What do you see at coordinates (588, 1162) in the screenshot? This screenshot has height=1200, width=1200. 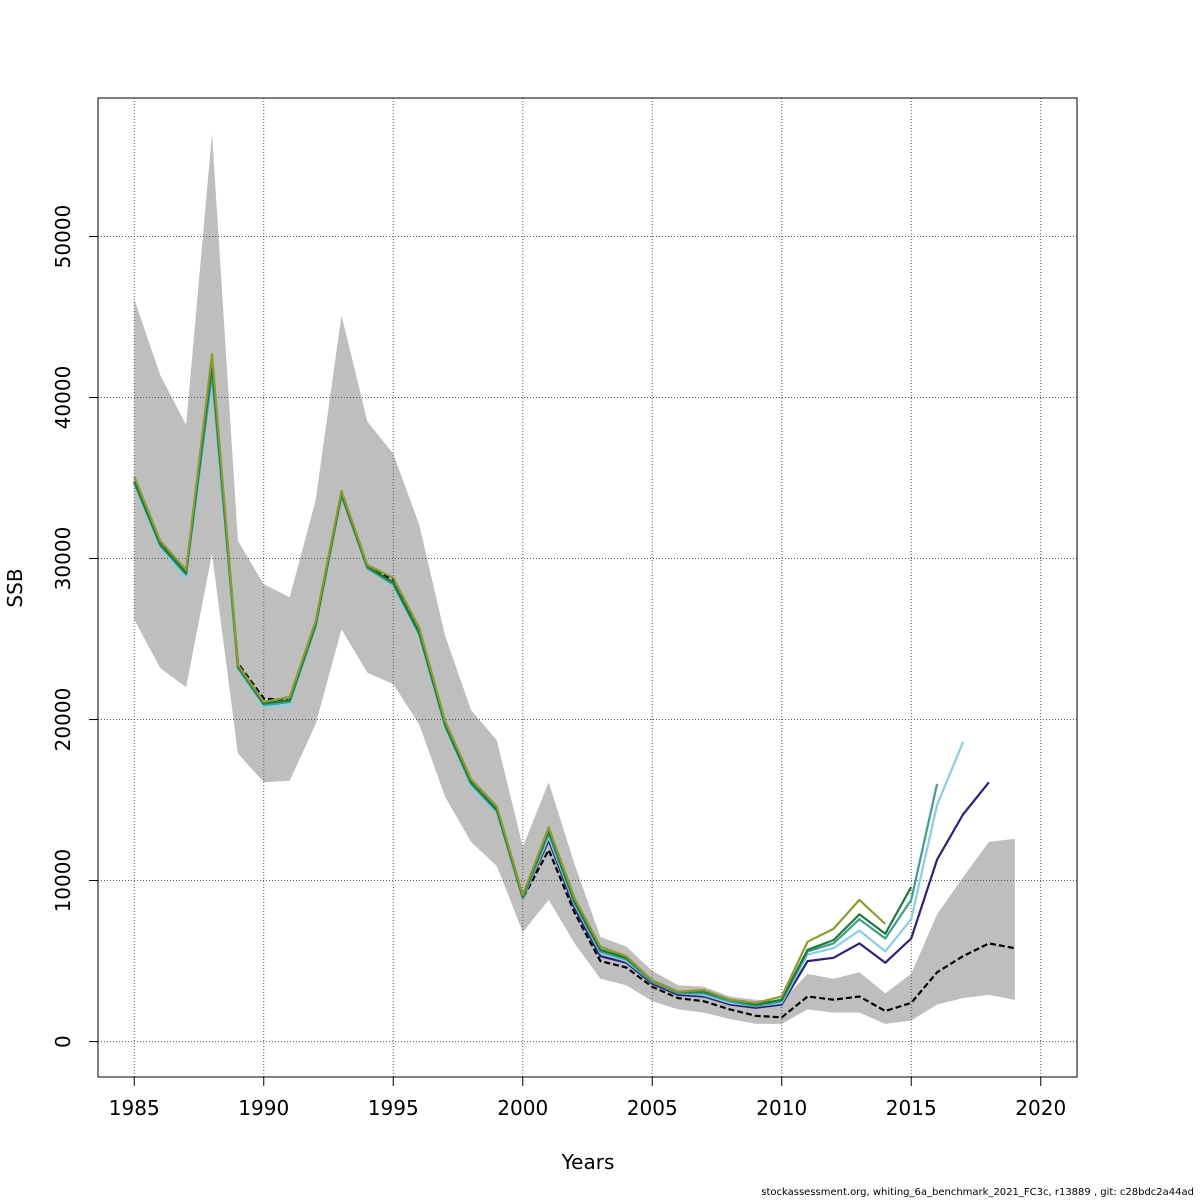 I see `x-axis-label: Years` at bounding box center [588, 1162].